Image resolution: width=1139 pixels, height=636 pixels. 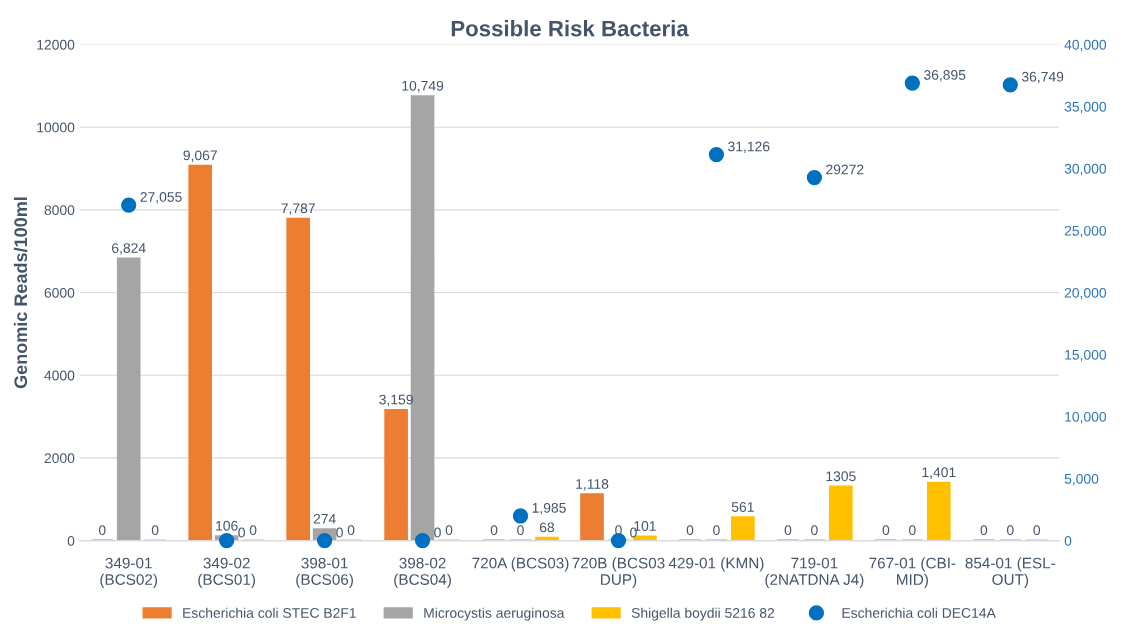 I want to click on x-tick-label: 429-01 (KMN), so click(x=716, y=564).